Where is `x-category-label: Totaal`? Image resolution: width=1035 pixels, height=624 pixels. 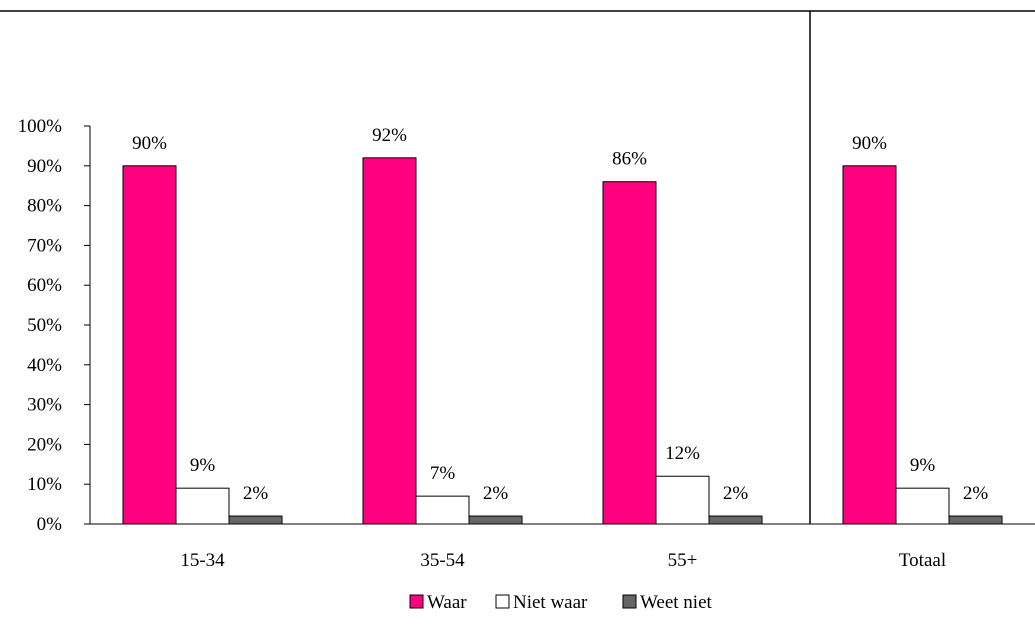
x-category-label: Totaal is located at coordinates (922, 560).